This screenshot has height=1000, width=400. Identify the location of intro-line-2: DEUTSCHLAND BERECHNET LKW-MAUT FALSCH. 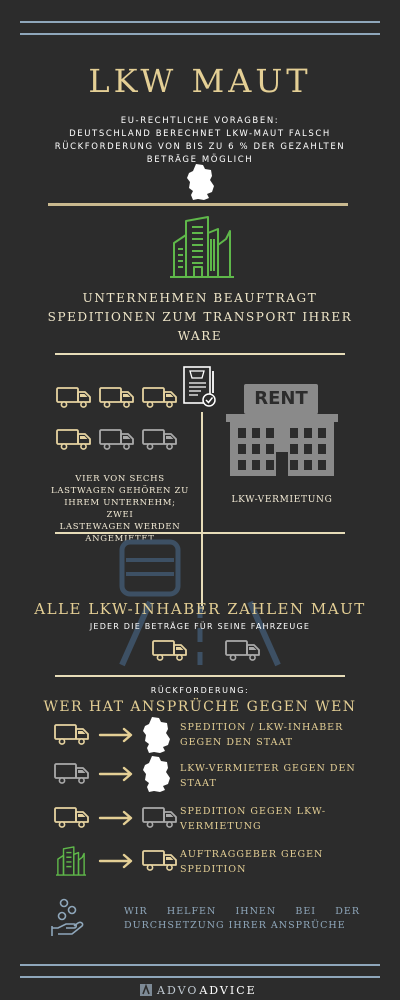
(200, 134).